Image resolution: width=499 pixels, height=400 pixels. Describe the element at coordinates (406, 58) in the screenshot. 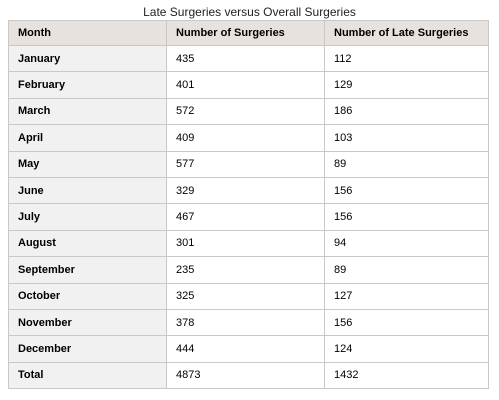

I see `late-surgeries-cell: 112` at that location.